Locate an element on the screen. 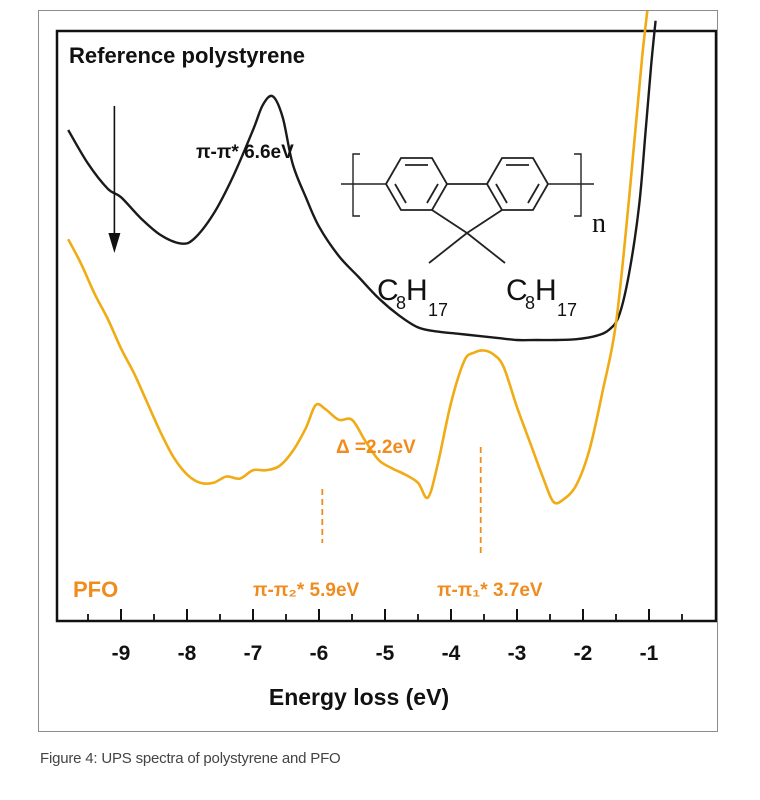 The width and height of the screenshot is (760, 800). down-arrow-head is located at coordinates (114, 243).